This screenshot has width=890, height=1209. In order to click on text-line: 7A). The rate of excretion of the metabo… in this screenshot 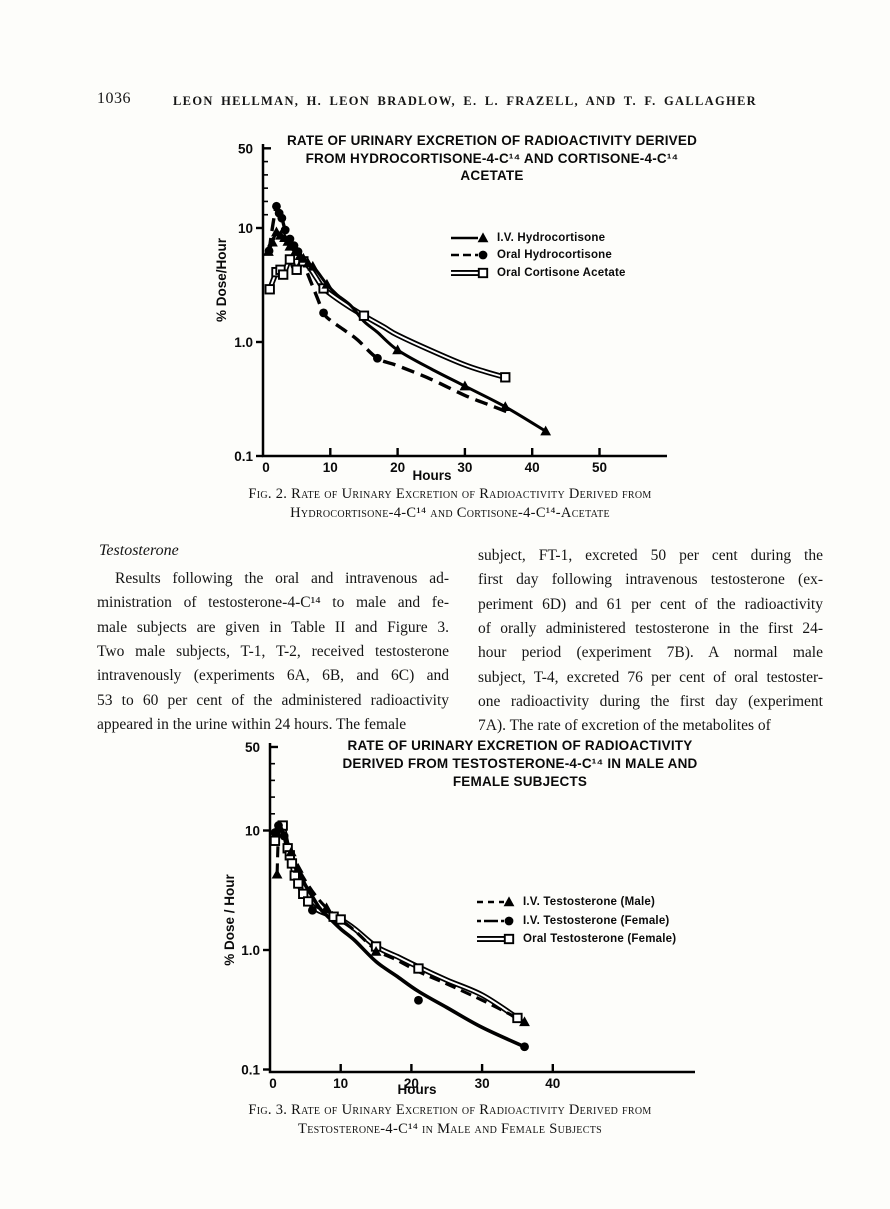, I will do `click(624, 726)`.